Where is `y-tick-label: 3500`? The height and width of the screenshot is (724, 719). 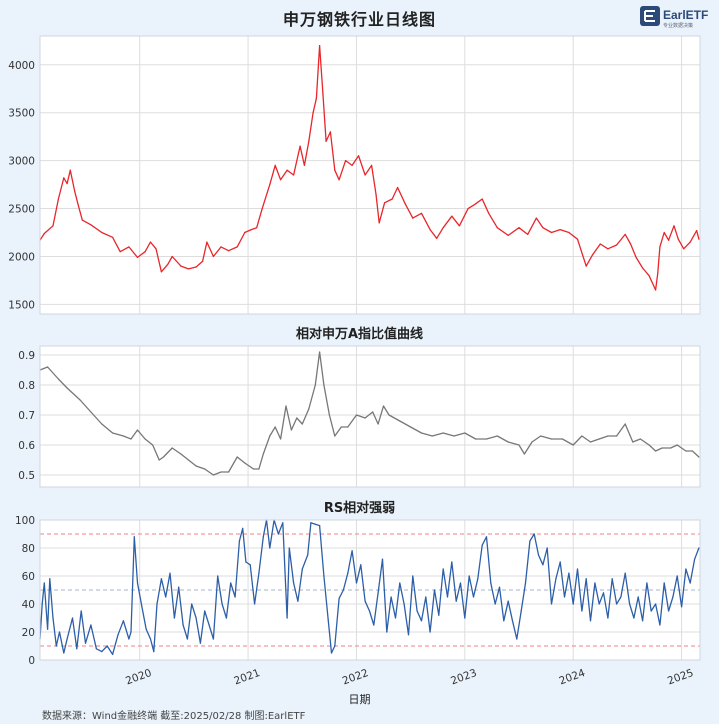
y-tick-label: 3500 is located at coordinates (21, 114).